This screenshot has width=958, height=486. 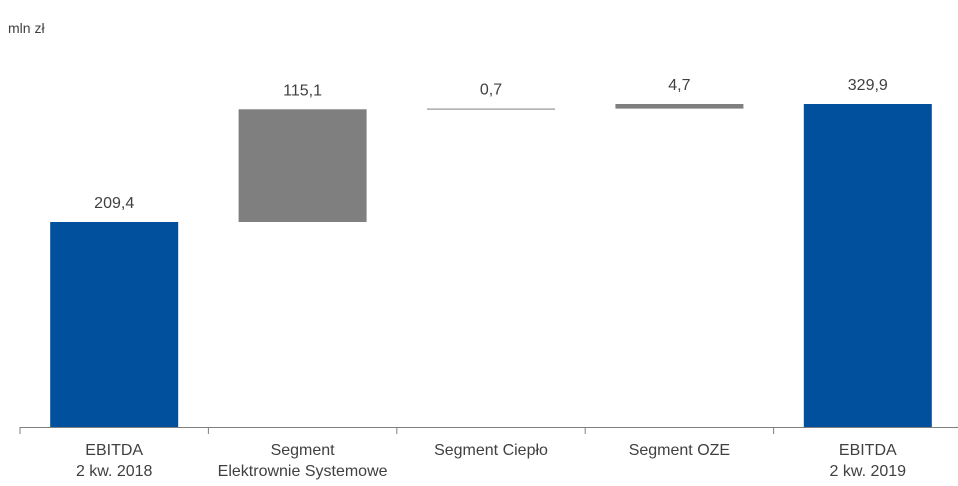 I want to click on data-label-4: 4,7, so click(x=679, y=85).